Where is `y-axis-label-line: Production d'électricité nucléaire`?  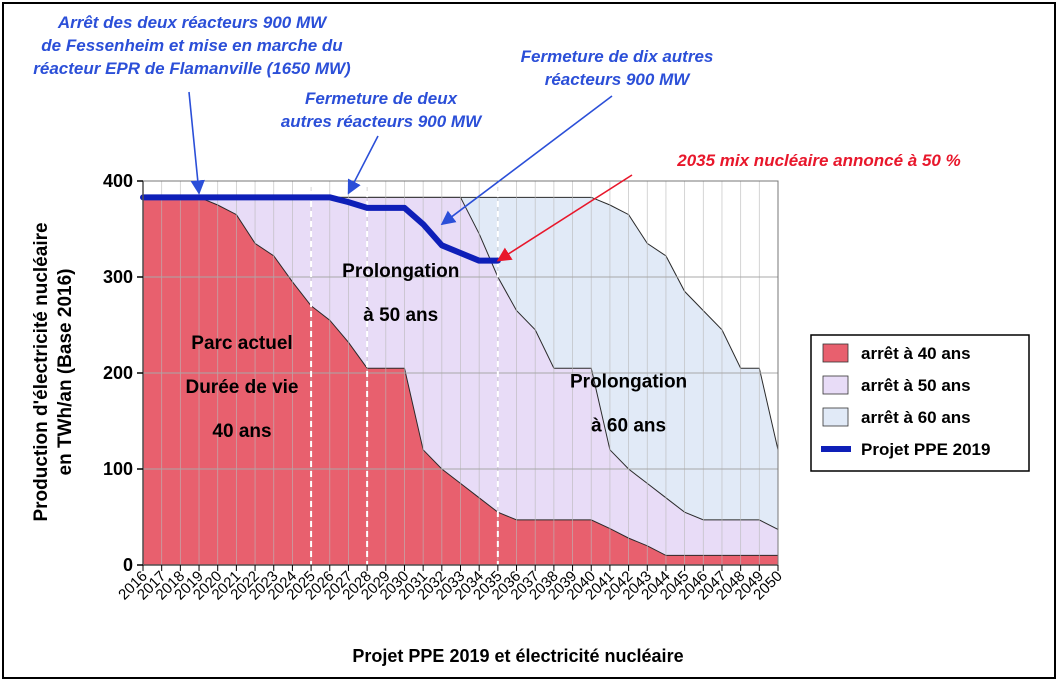
y-axis-label-line: Production d'électricité nucléaire is located at coordinates (41, 371).